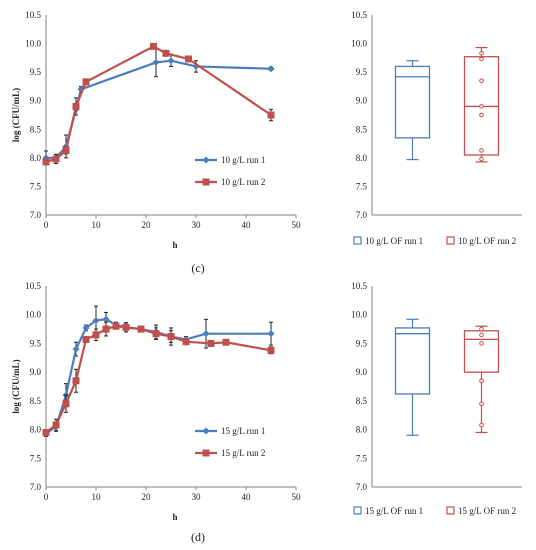 The width and height of the screenshot is (536, 550). Describe the element at coordinates (243, 160) in the screenshot. I see `legend-label: 10 g/L run 1` at that location.